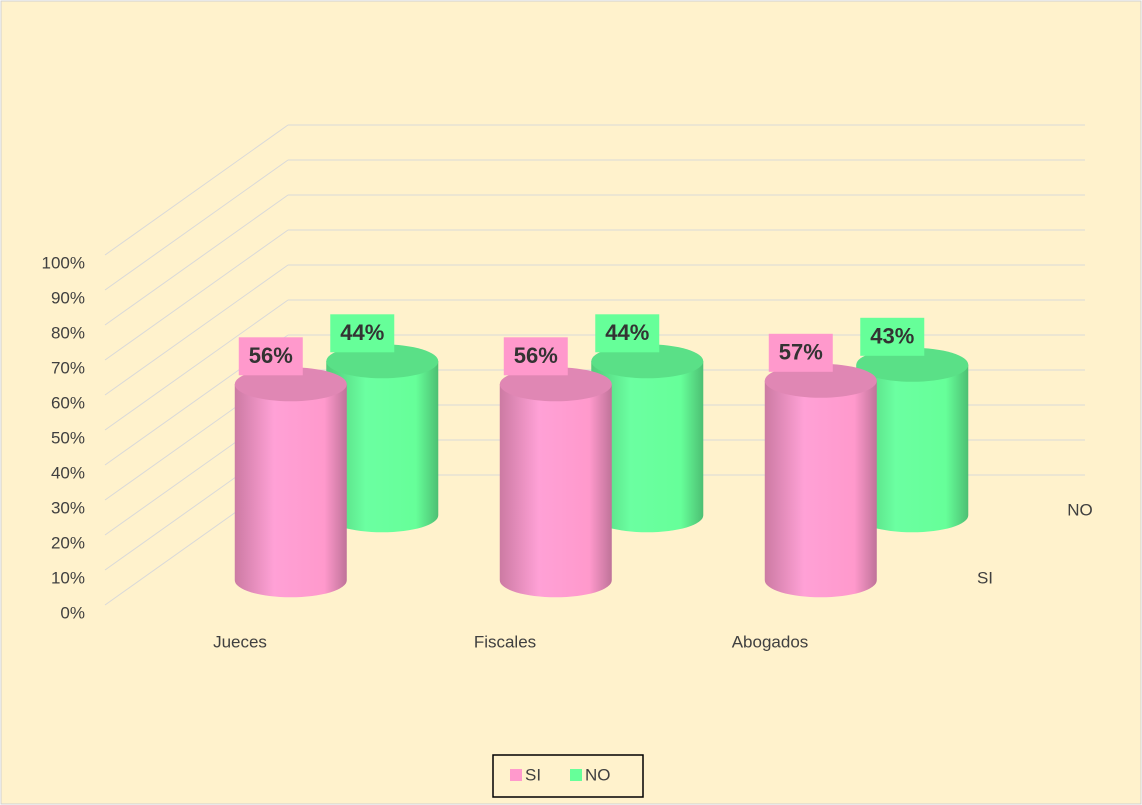  What do you see at coordinates (72, 612) in the screenshot?
I see `y-tick-label: 0%` at bounding box center [72, 612].